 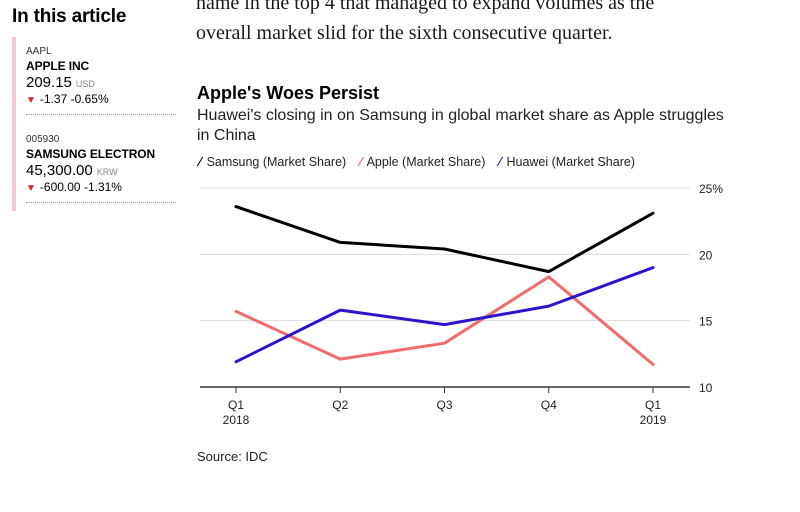 What do you see at coordinates (444, 239) in the screenshot?
I see `series-line-samsung` at bounding box center [444, 239].